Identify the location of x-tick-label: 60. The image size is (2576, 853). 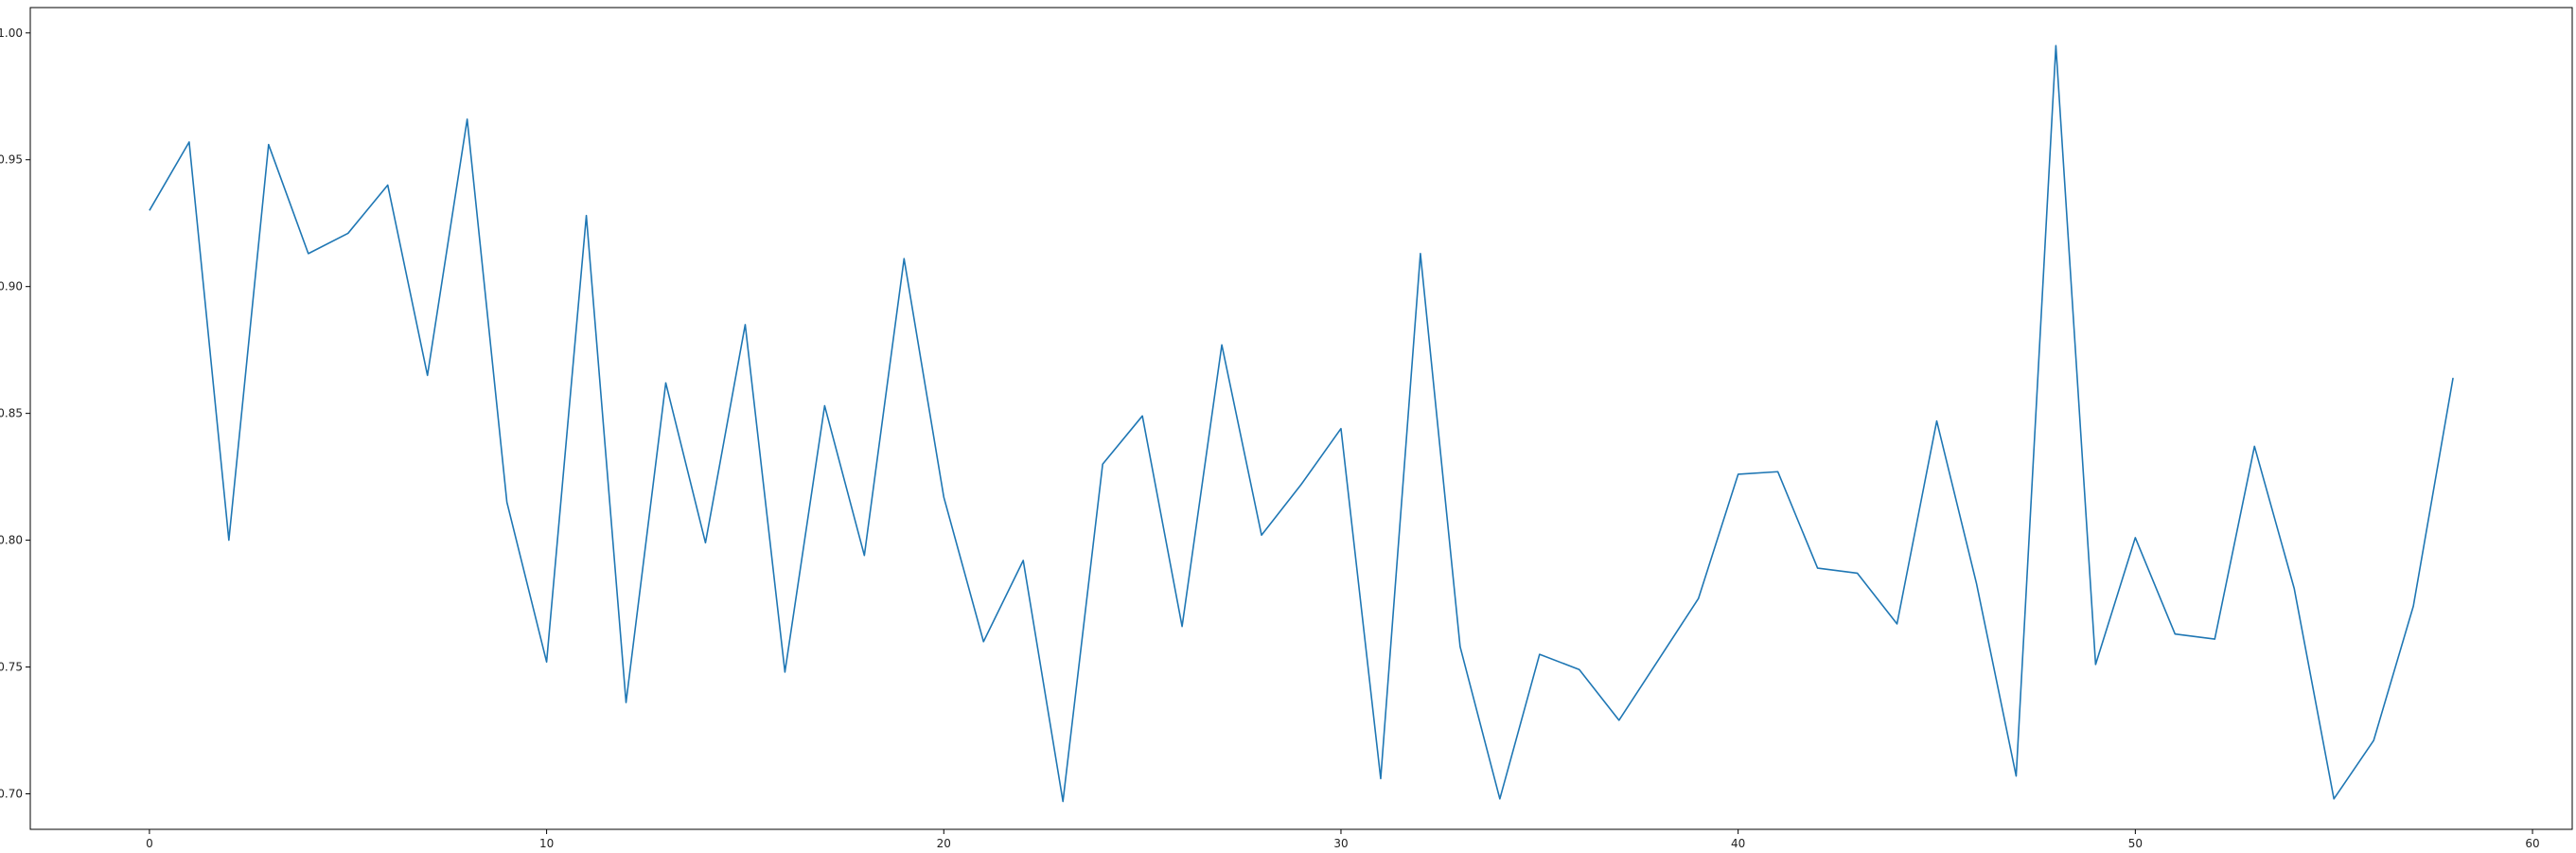
(2532, 843).